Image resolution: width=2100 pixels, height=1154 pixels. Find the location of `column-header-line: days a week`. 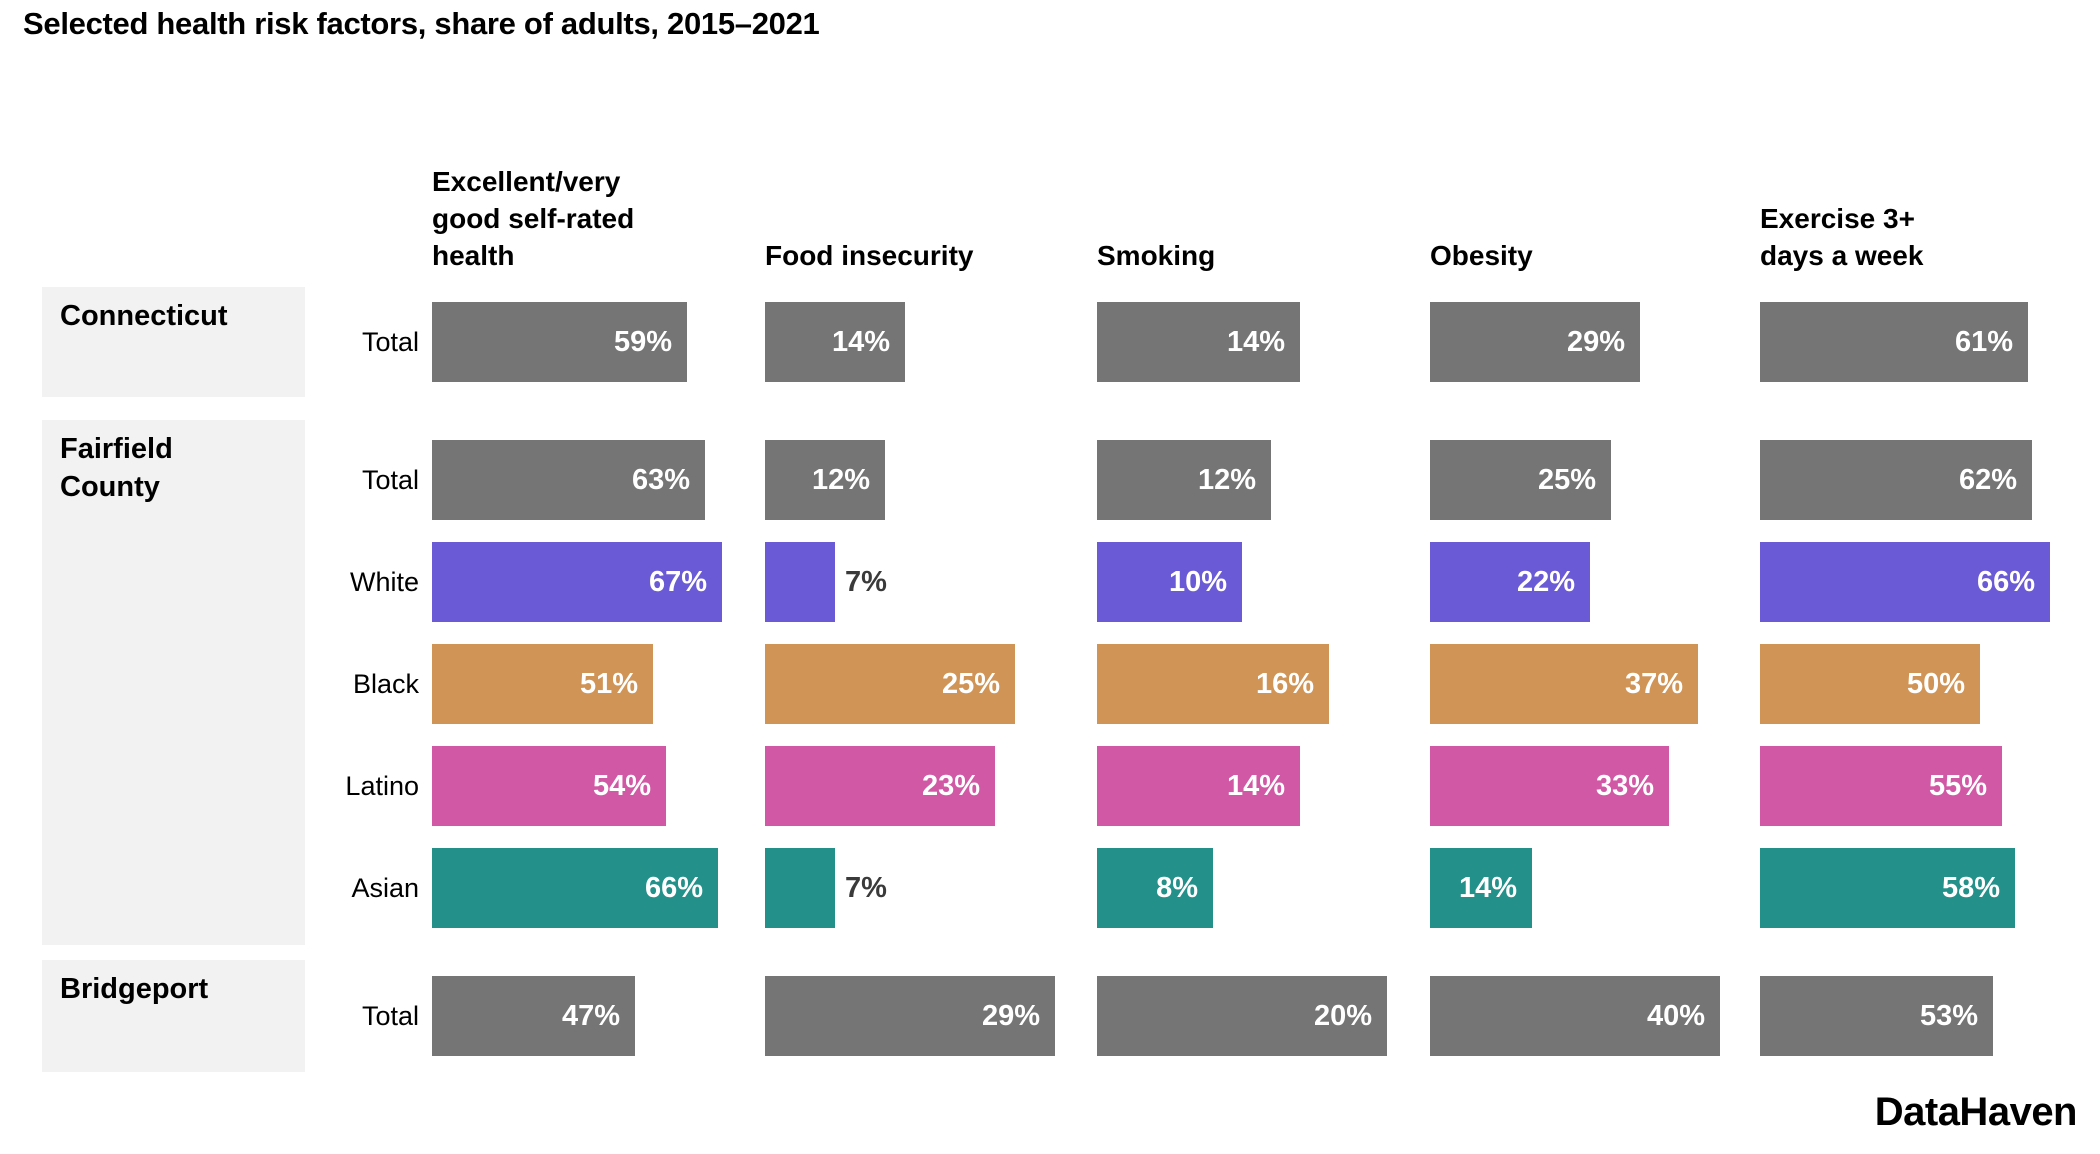

column-header-line: days a week is located at coordinates (1842, 255).